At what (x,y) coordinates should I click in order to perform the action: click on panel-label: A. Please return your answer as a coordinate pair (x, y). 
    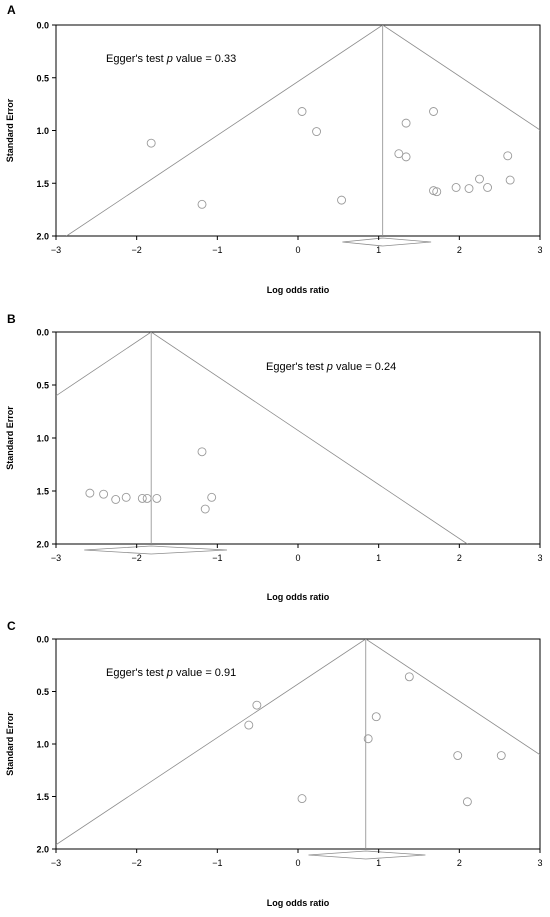
    Looking at the image, I should click on (11, 10).